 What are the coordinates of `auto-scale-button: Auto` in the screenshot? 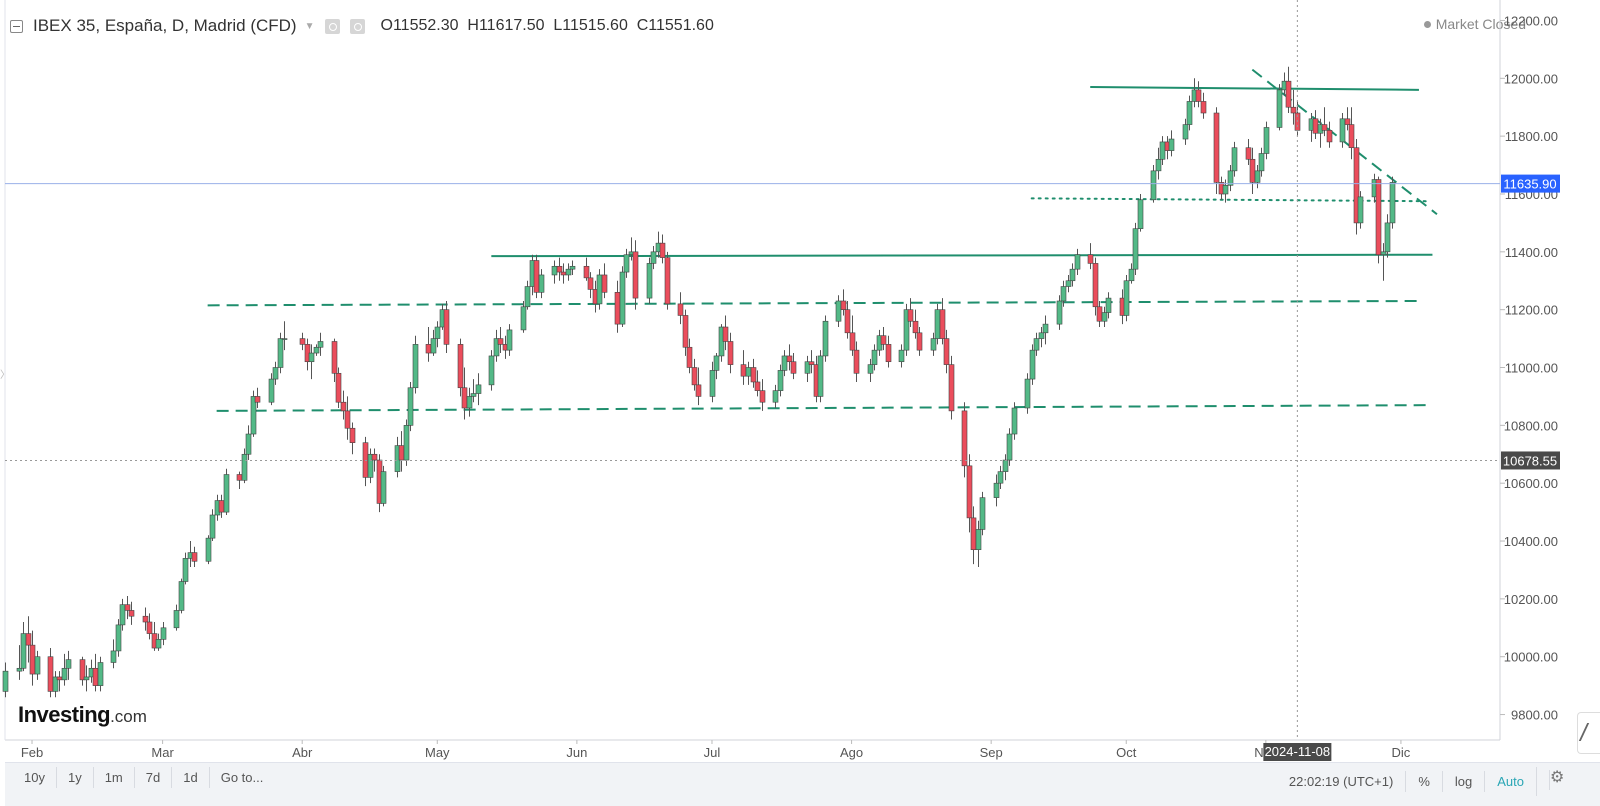 It's located at (1510, 781).